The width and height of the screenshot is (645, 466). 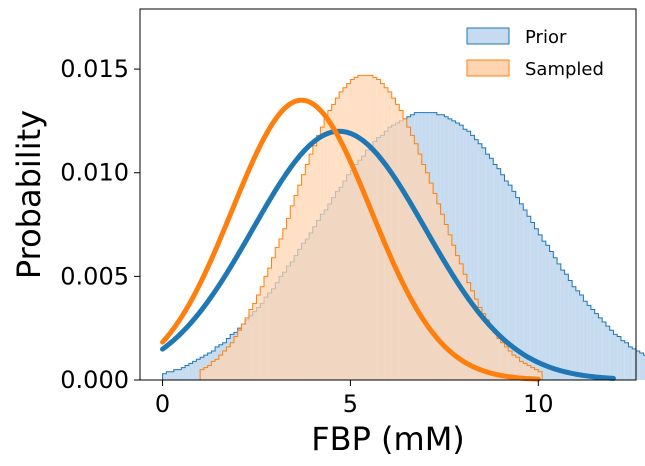 I want to click on legend-swatch-prior, so click(x=488, y=36).